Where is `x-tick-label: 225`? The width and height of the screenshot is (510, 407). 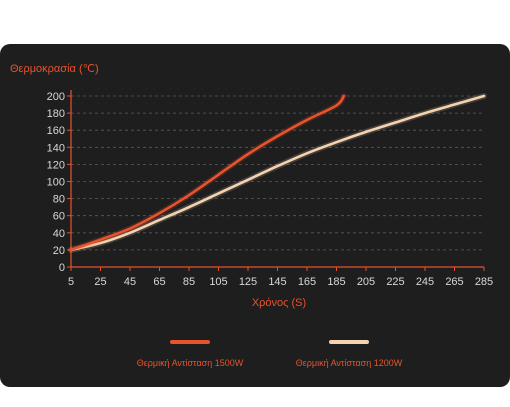
x-tick-label: 225 is located at coordinates (395, 282).